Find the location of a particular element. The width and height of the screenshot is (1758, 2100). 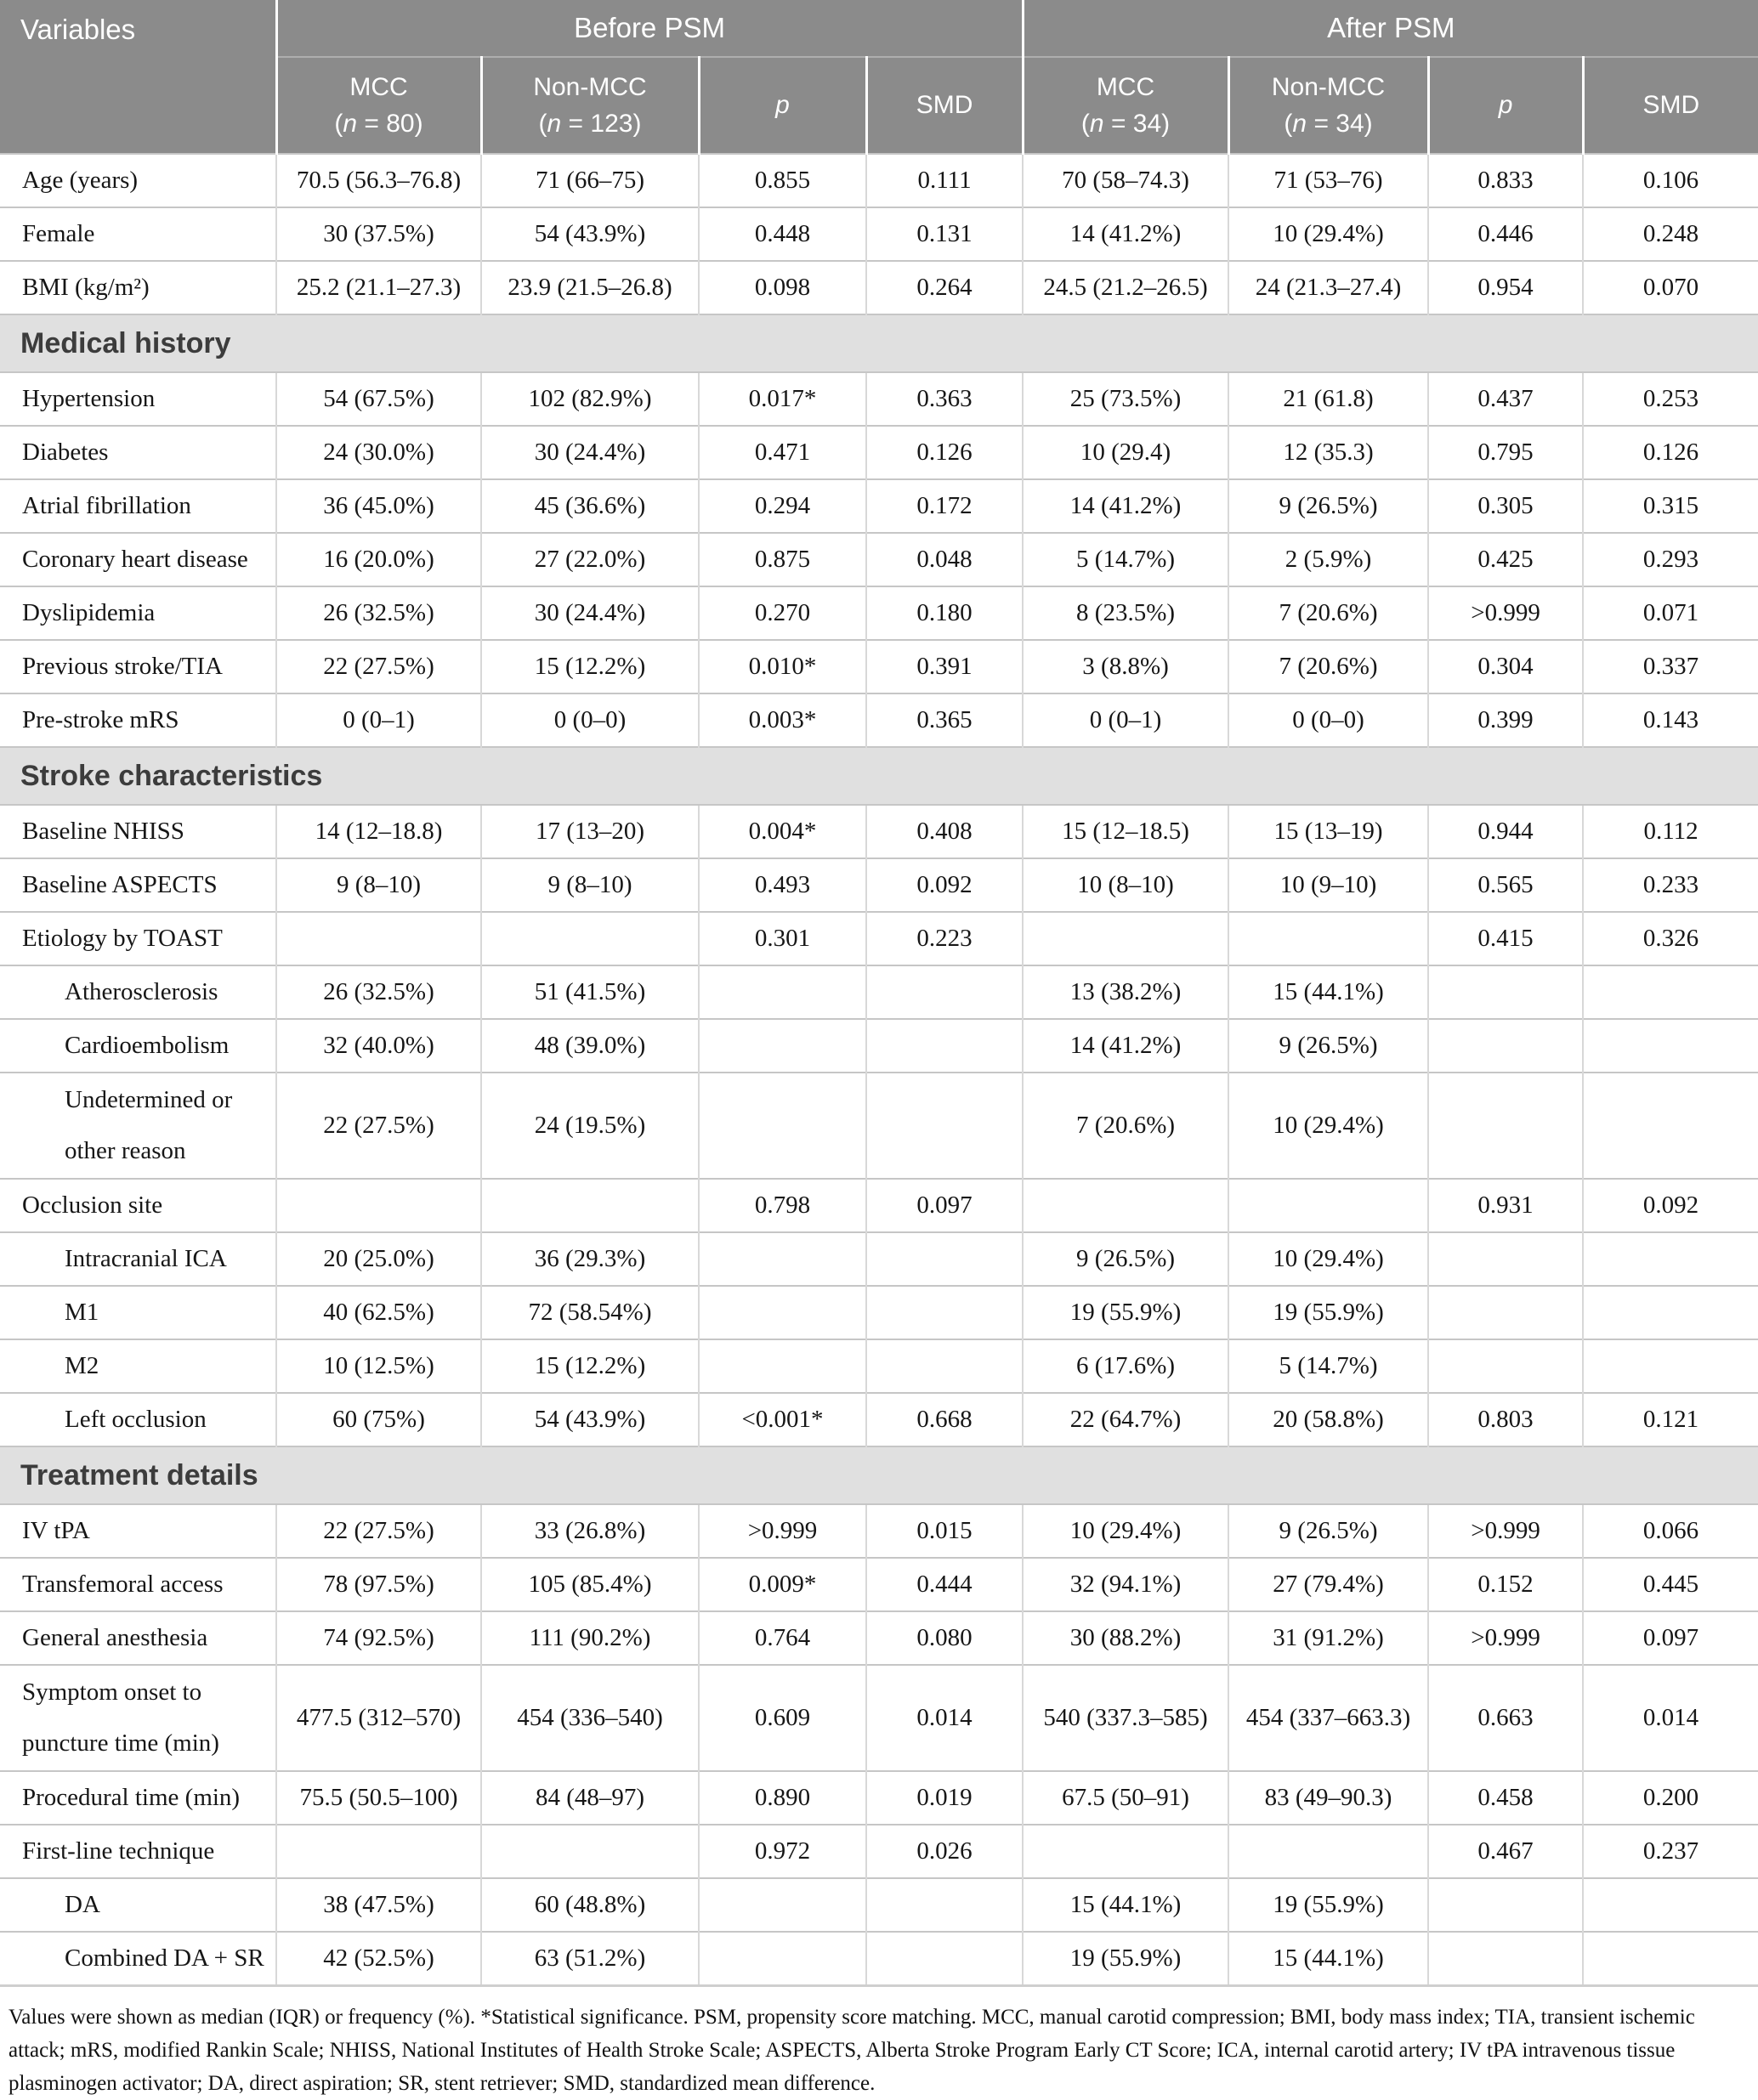

table-cell: 0.066 is located at coordinates (1670, 1531).